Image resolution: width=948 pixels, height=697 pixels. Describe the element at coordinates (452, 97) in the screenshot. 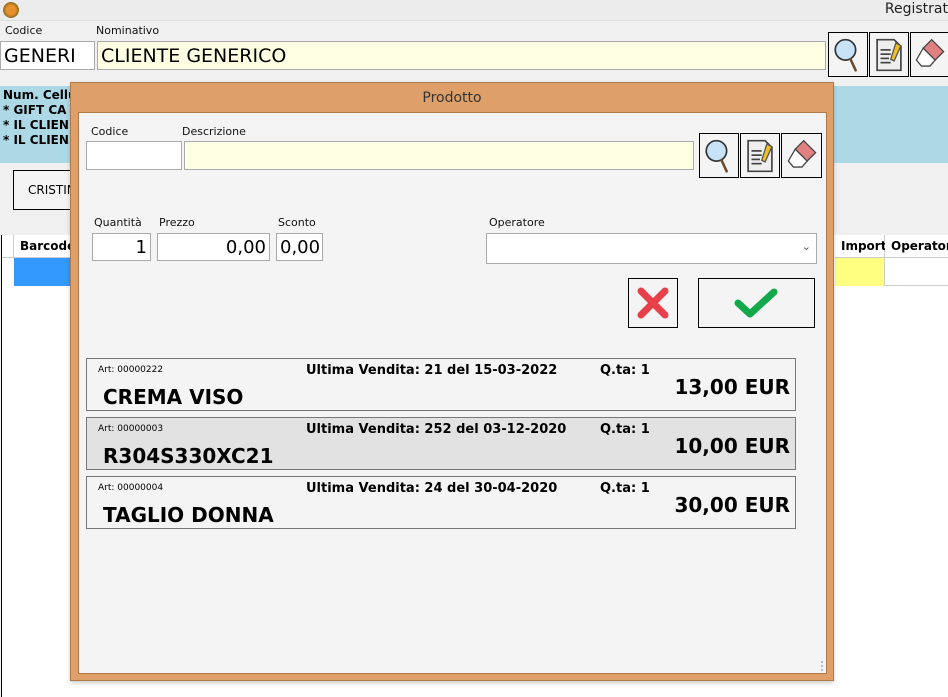

I see `dialog-title: Prodotto` at that location.